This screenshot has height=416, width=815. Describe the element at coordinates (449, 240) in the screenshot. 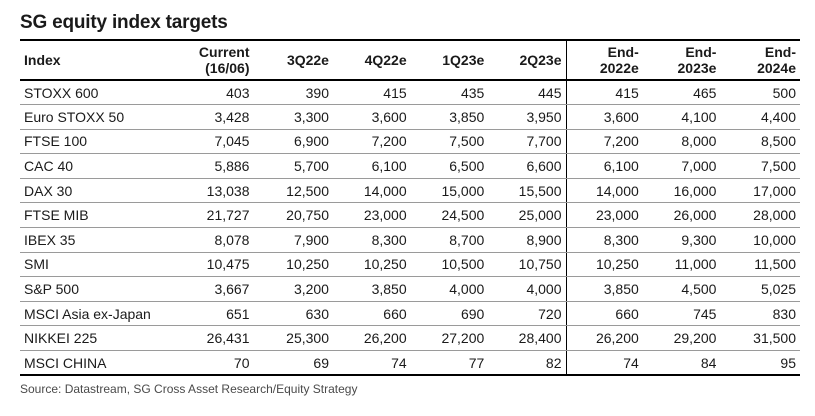

I see `value-cell: 8,700` at that location.